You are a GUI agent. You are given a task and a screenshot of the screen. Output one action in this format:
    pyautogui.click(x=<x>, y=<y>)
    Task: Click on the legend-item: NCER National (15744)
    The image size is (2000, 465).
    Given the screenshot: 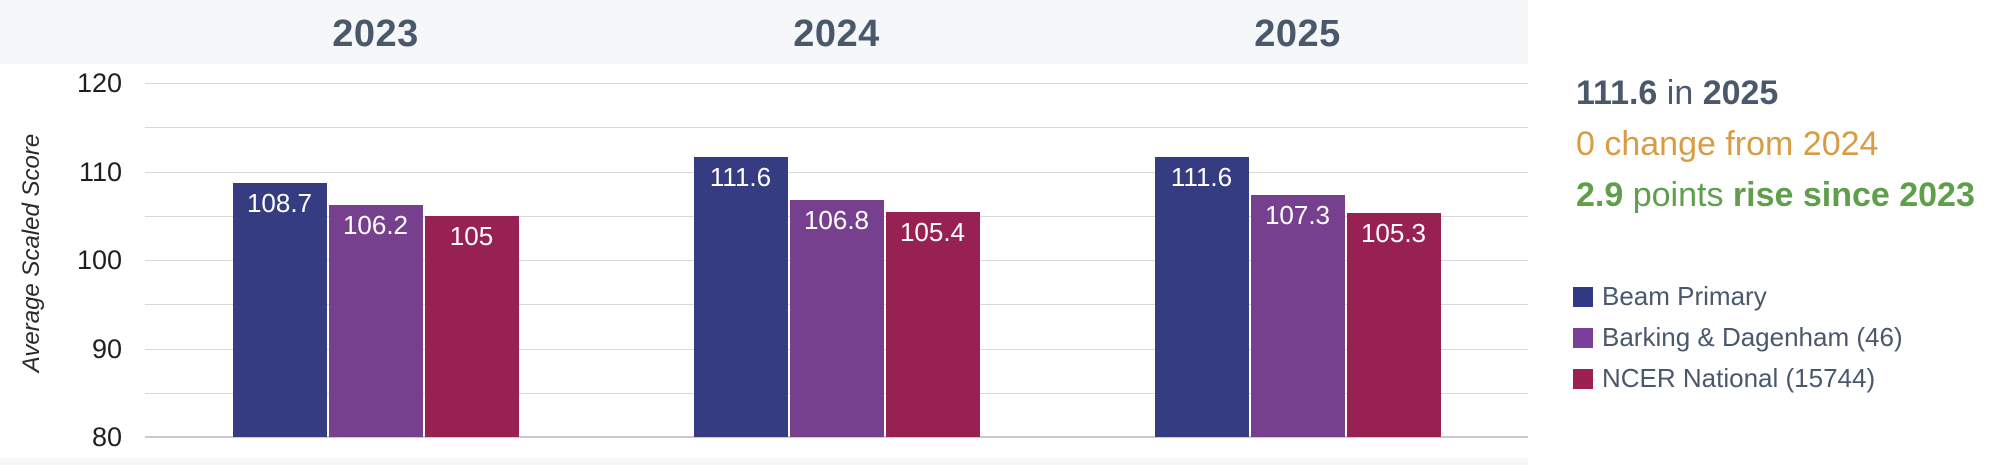 What is the action you would take?
    pyautogui.click(x=1738, y=378)
    